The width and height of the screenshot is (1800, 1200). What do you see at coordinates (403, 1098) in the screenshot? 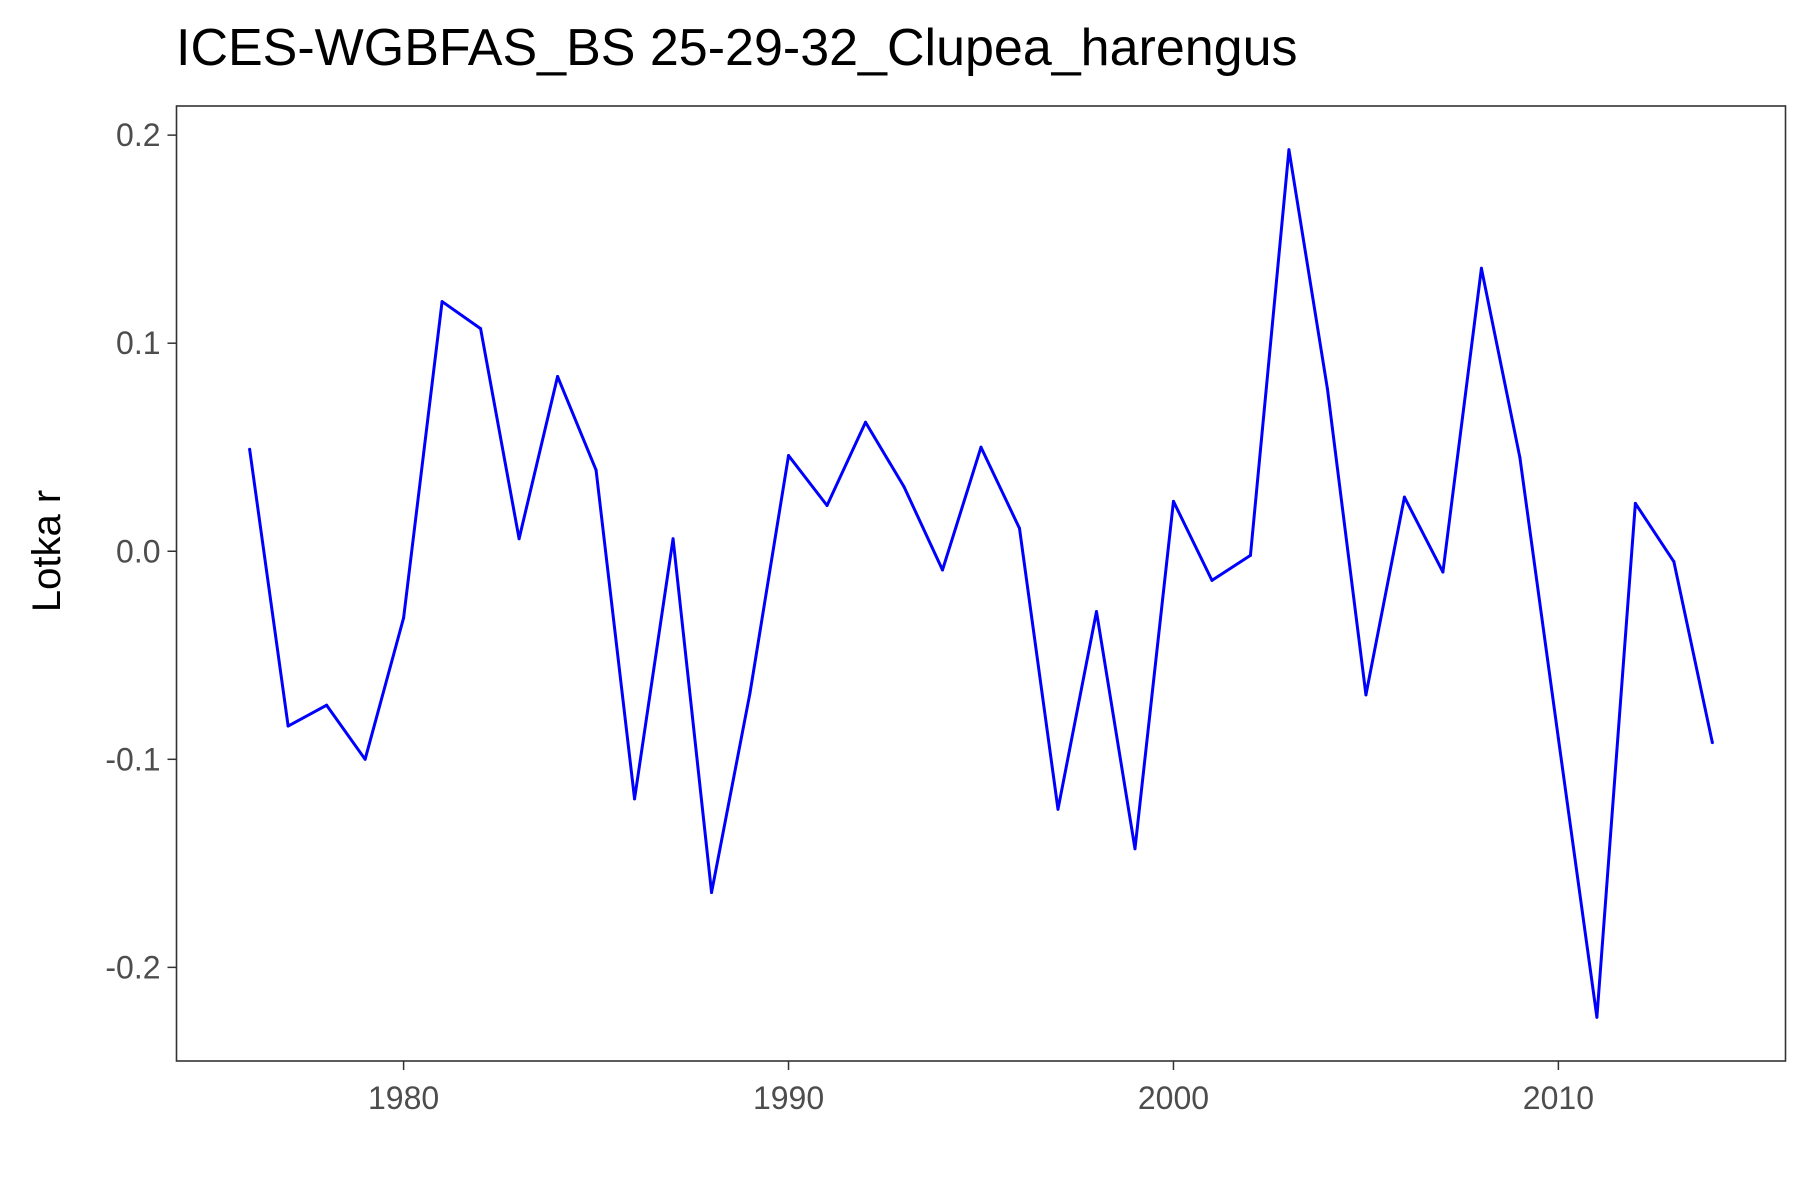
I see `x-tick-label: 1980` at bounding box center [403, 1098].